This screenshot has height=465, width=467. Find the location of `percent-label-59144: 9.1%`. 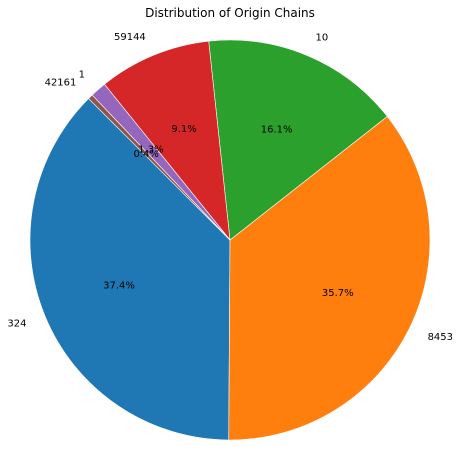

percent-label-59144: 9.1% is located at coordinates (183, 129).